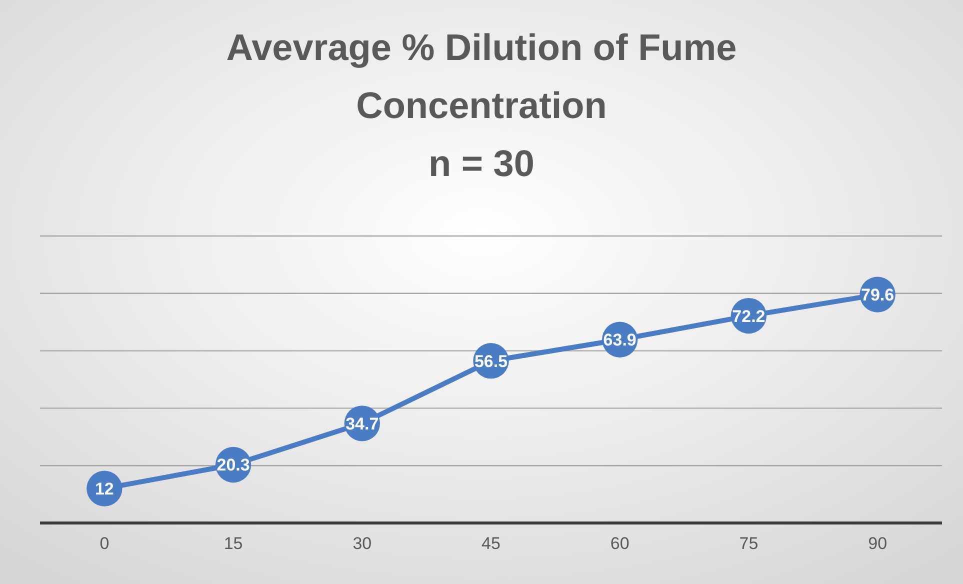 The width and height of the screenshot is (963, 584). Describe the element at coordinates (619, 340) in the screenshot. I see `data-label: 63.9` at that location.